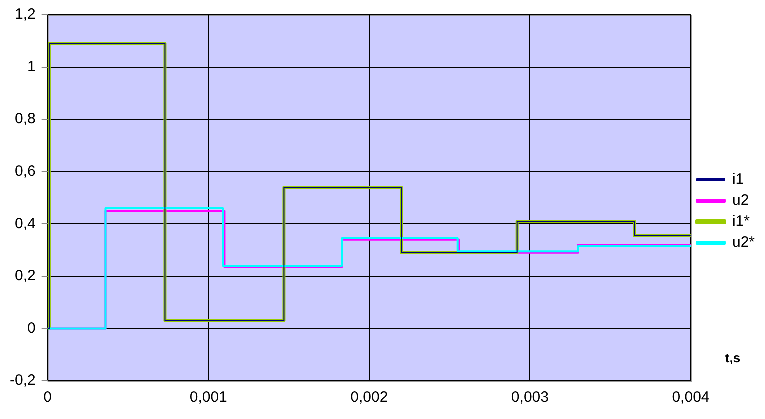 The width and height of the screenshot is (765, 419). Describe the element at coordinates (25, 119) in the screenshot. I see `y-tick-label: 0,8` at that location.